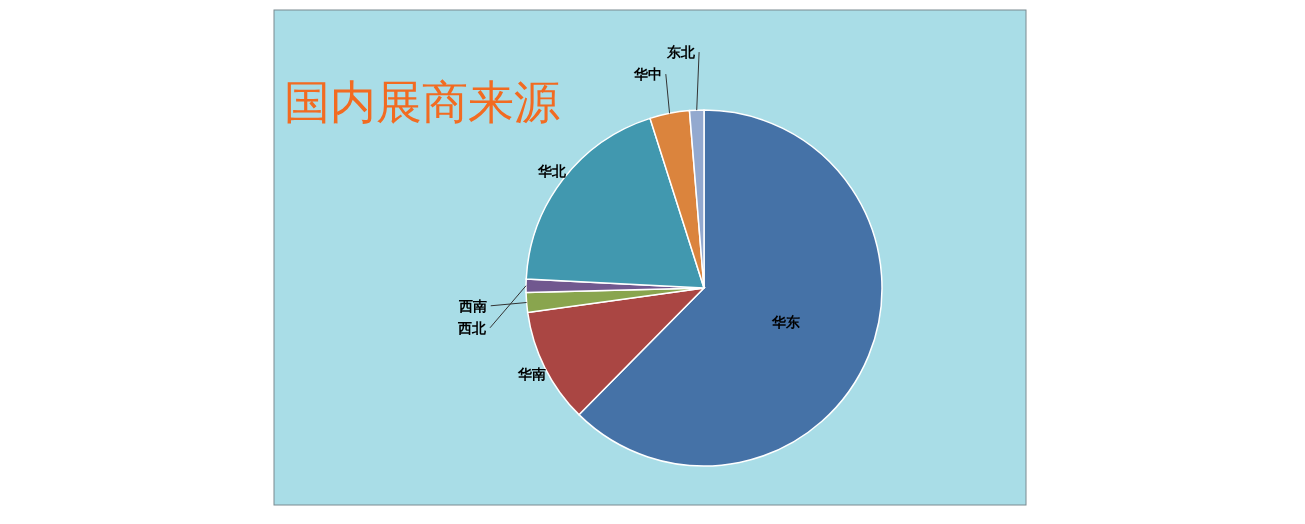 This screenshot has width=1305, height=524. I want to click on title: 国内展商来源, so click(422, 102).